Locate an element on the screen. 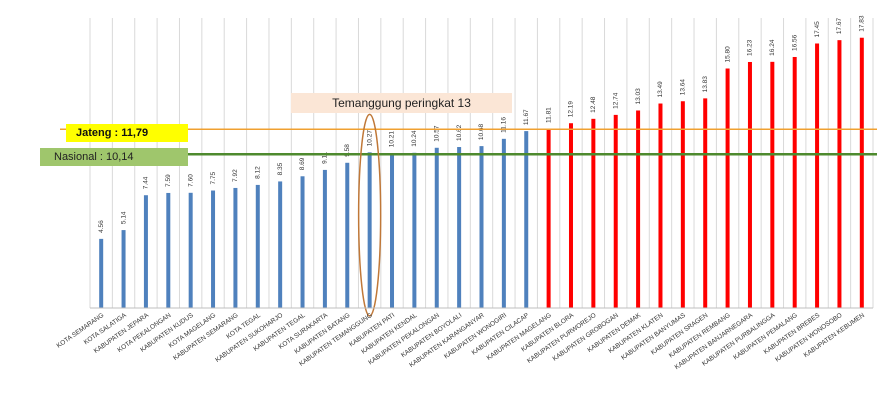 This screenshot has height=418, width=877. highlight-ellipse is located at coordinates (369, 215).